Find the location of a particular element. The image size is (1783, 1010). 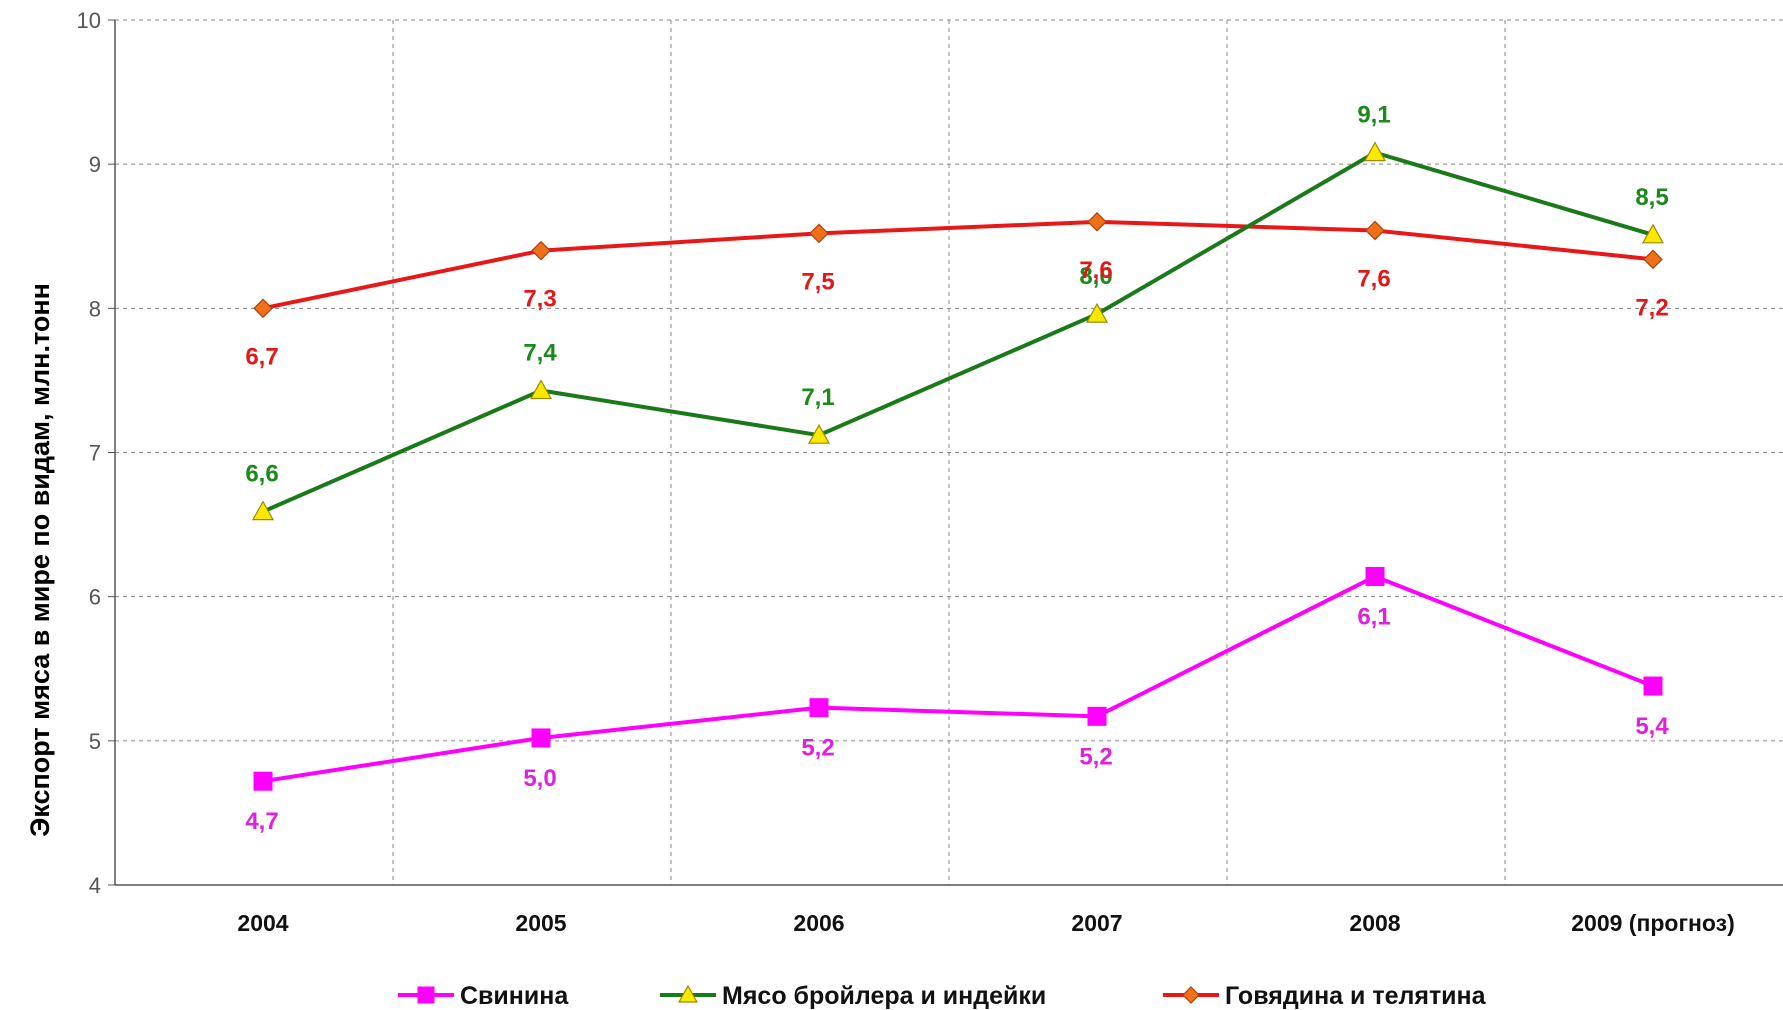

data-label: 8,5 is located at coordinates (1651, 197).